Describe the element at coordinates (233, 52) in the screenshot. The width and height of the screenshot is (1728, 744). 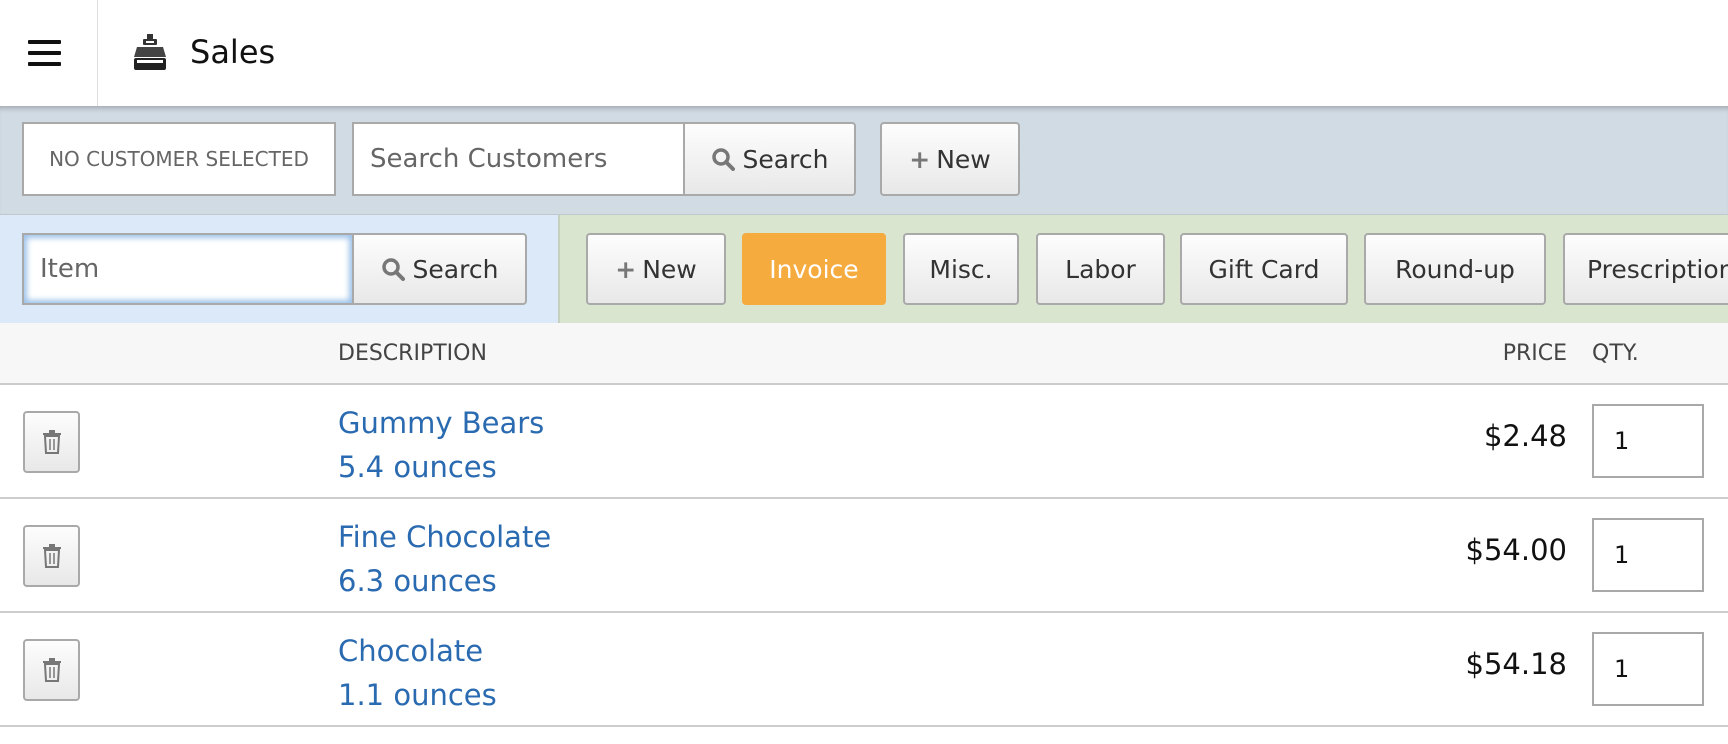
I see `page-title: Sales` at that location.